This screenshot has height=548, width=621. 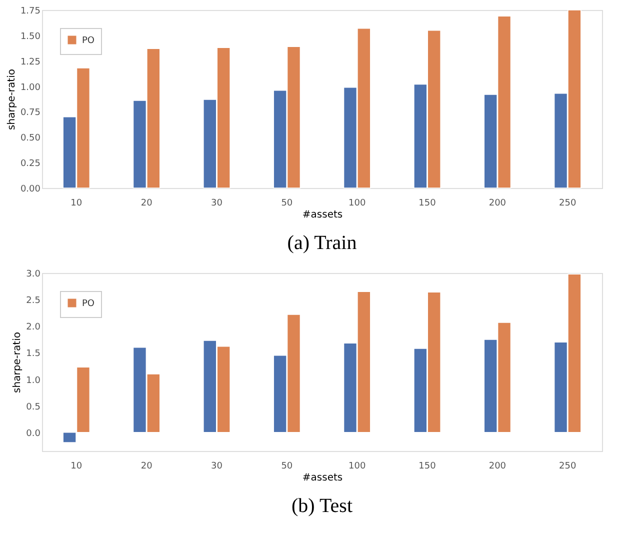 I want to click on y-tick-label: 1.25, so click(x=30, y=62).